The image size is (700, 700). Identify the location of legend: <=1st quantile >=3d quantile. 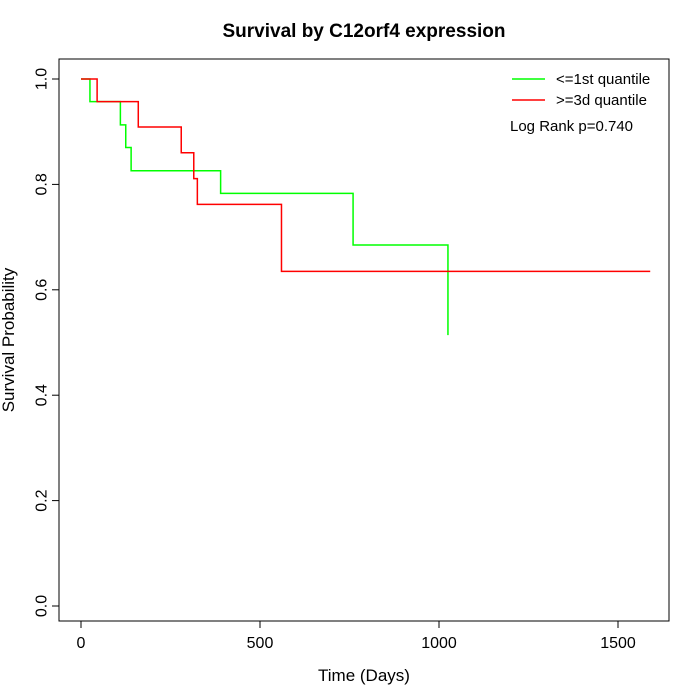
(581, 90).